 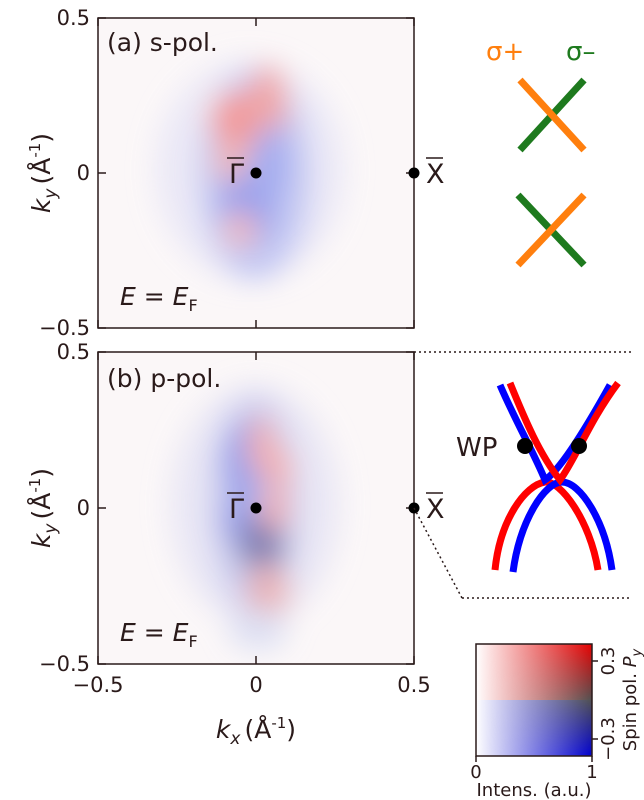 I want to click on panel-a-y-axis-label: ky(Å-1), so click(x=43, y=173).